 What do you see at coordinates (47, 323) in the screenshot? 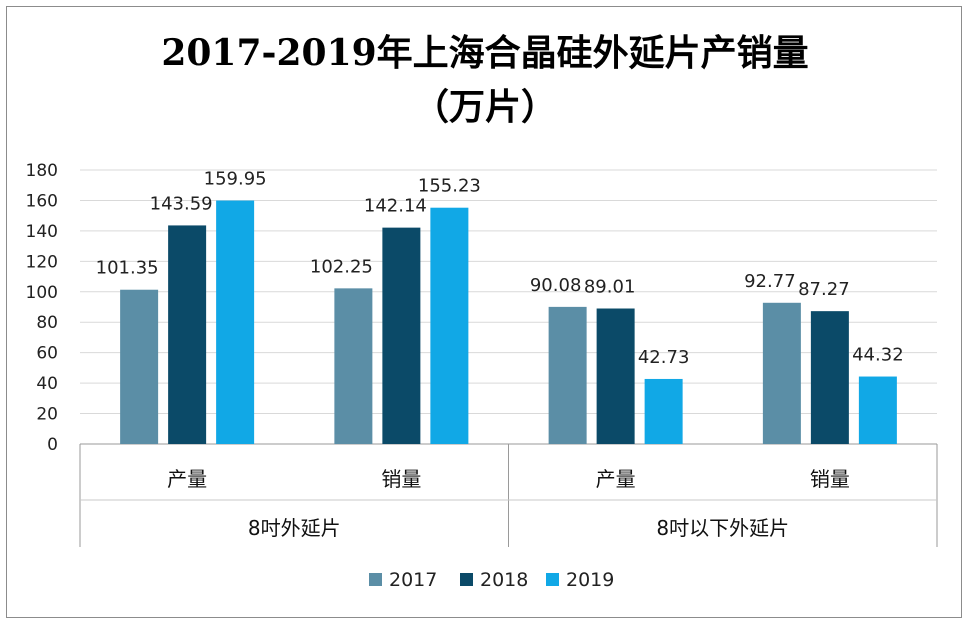
I see `y-tick-label-80: 80` at bounding box center [47, 323].